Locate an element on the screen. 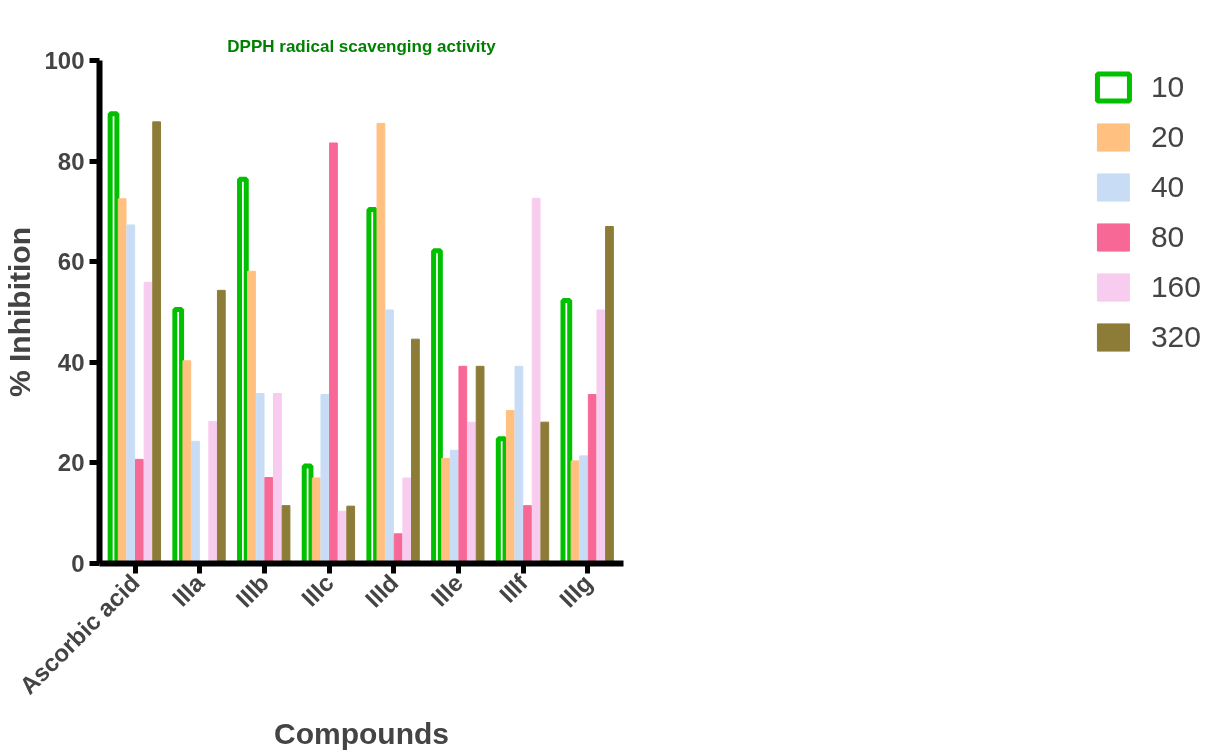 The height and width of the screenshot is (752, 1211). chart-title: DPPH radical scavenging activity is located at coordinates (362, 46).